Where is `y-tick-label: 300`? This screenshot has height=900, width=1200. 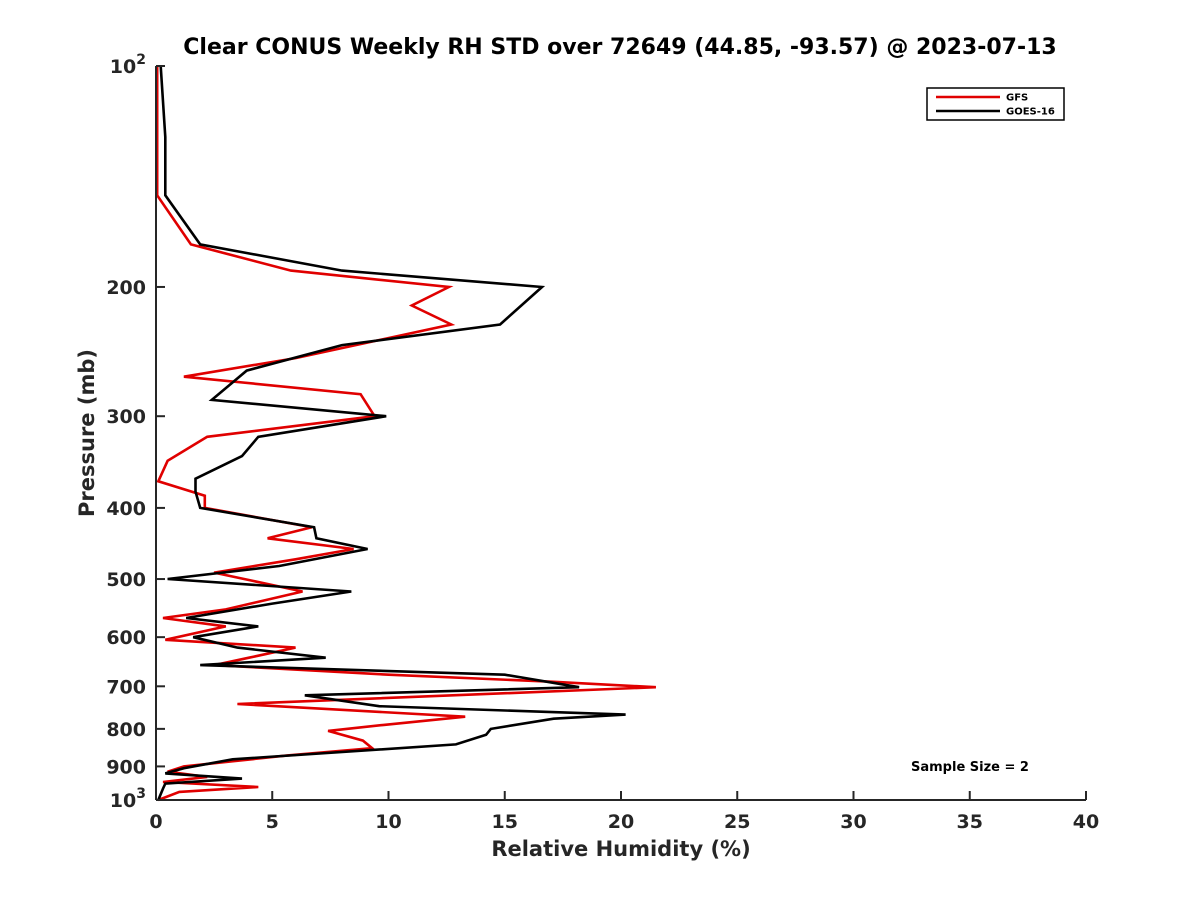
y-tick-label: 300 is located at coordinates (126, 417).